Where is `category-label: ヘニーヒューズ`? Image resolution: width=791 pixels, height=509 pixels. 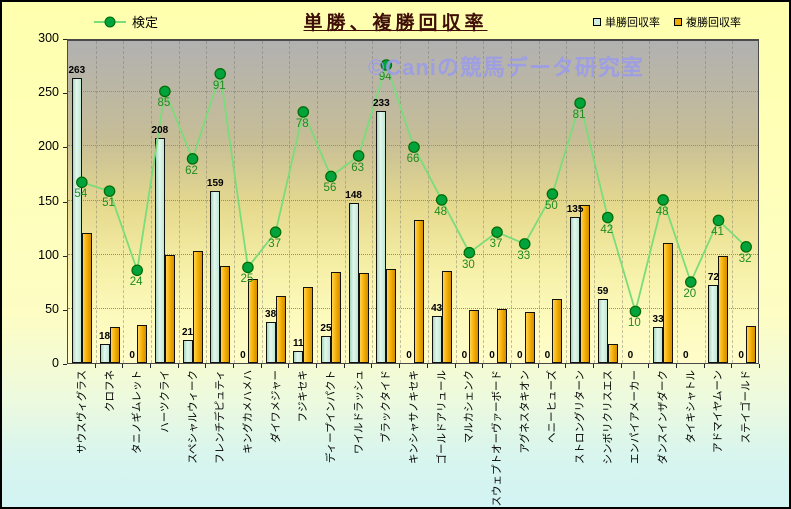 category-label: ヘニーヒューズ is located at coordinates (552, 406).